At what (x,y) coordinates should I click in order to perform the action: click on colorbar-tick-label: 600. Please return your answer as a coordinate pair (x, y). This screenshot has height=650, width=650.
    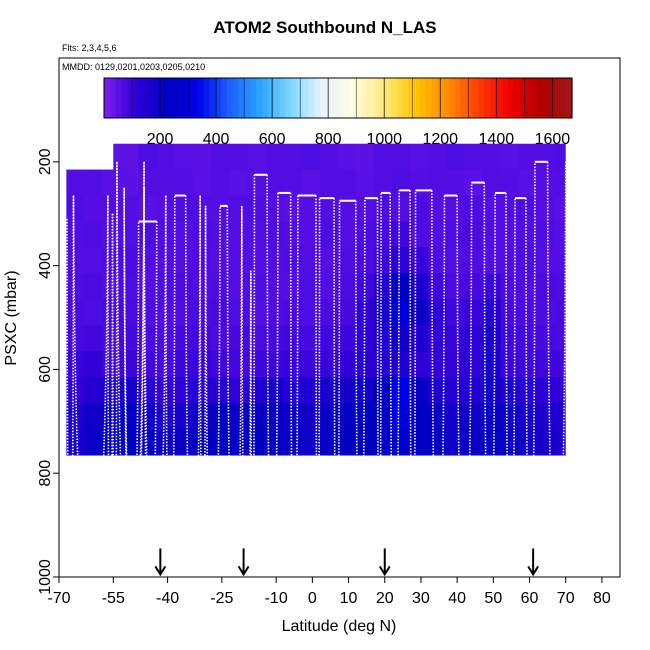
    Looking at the image, I should click on (272, 139).